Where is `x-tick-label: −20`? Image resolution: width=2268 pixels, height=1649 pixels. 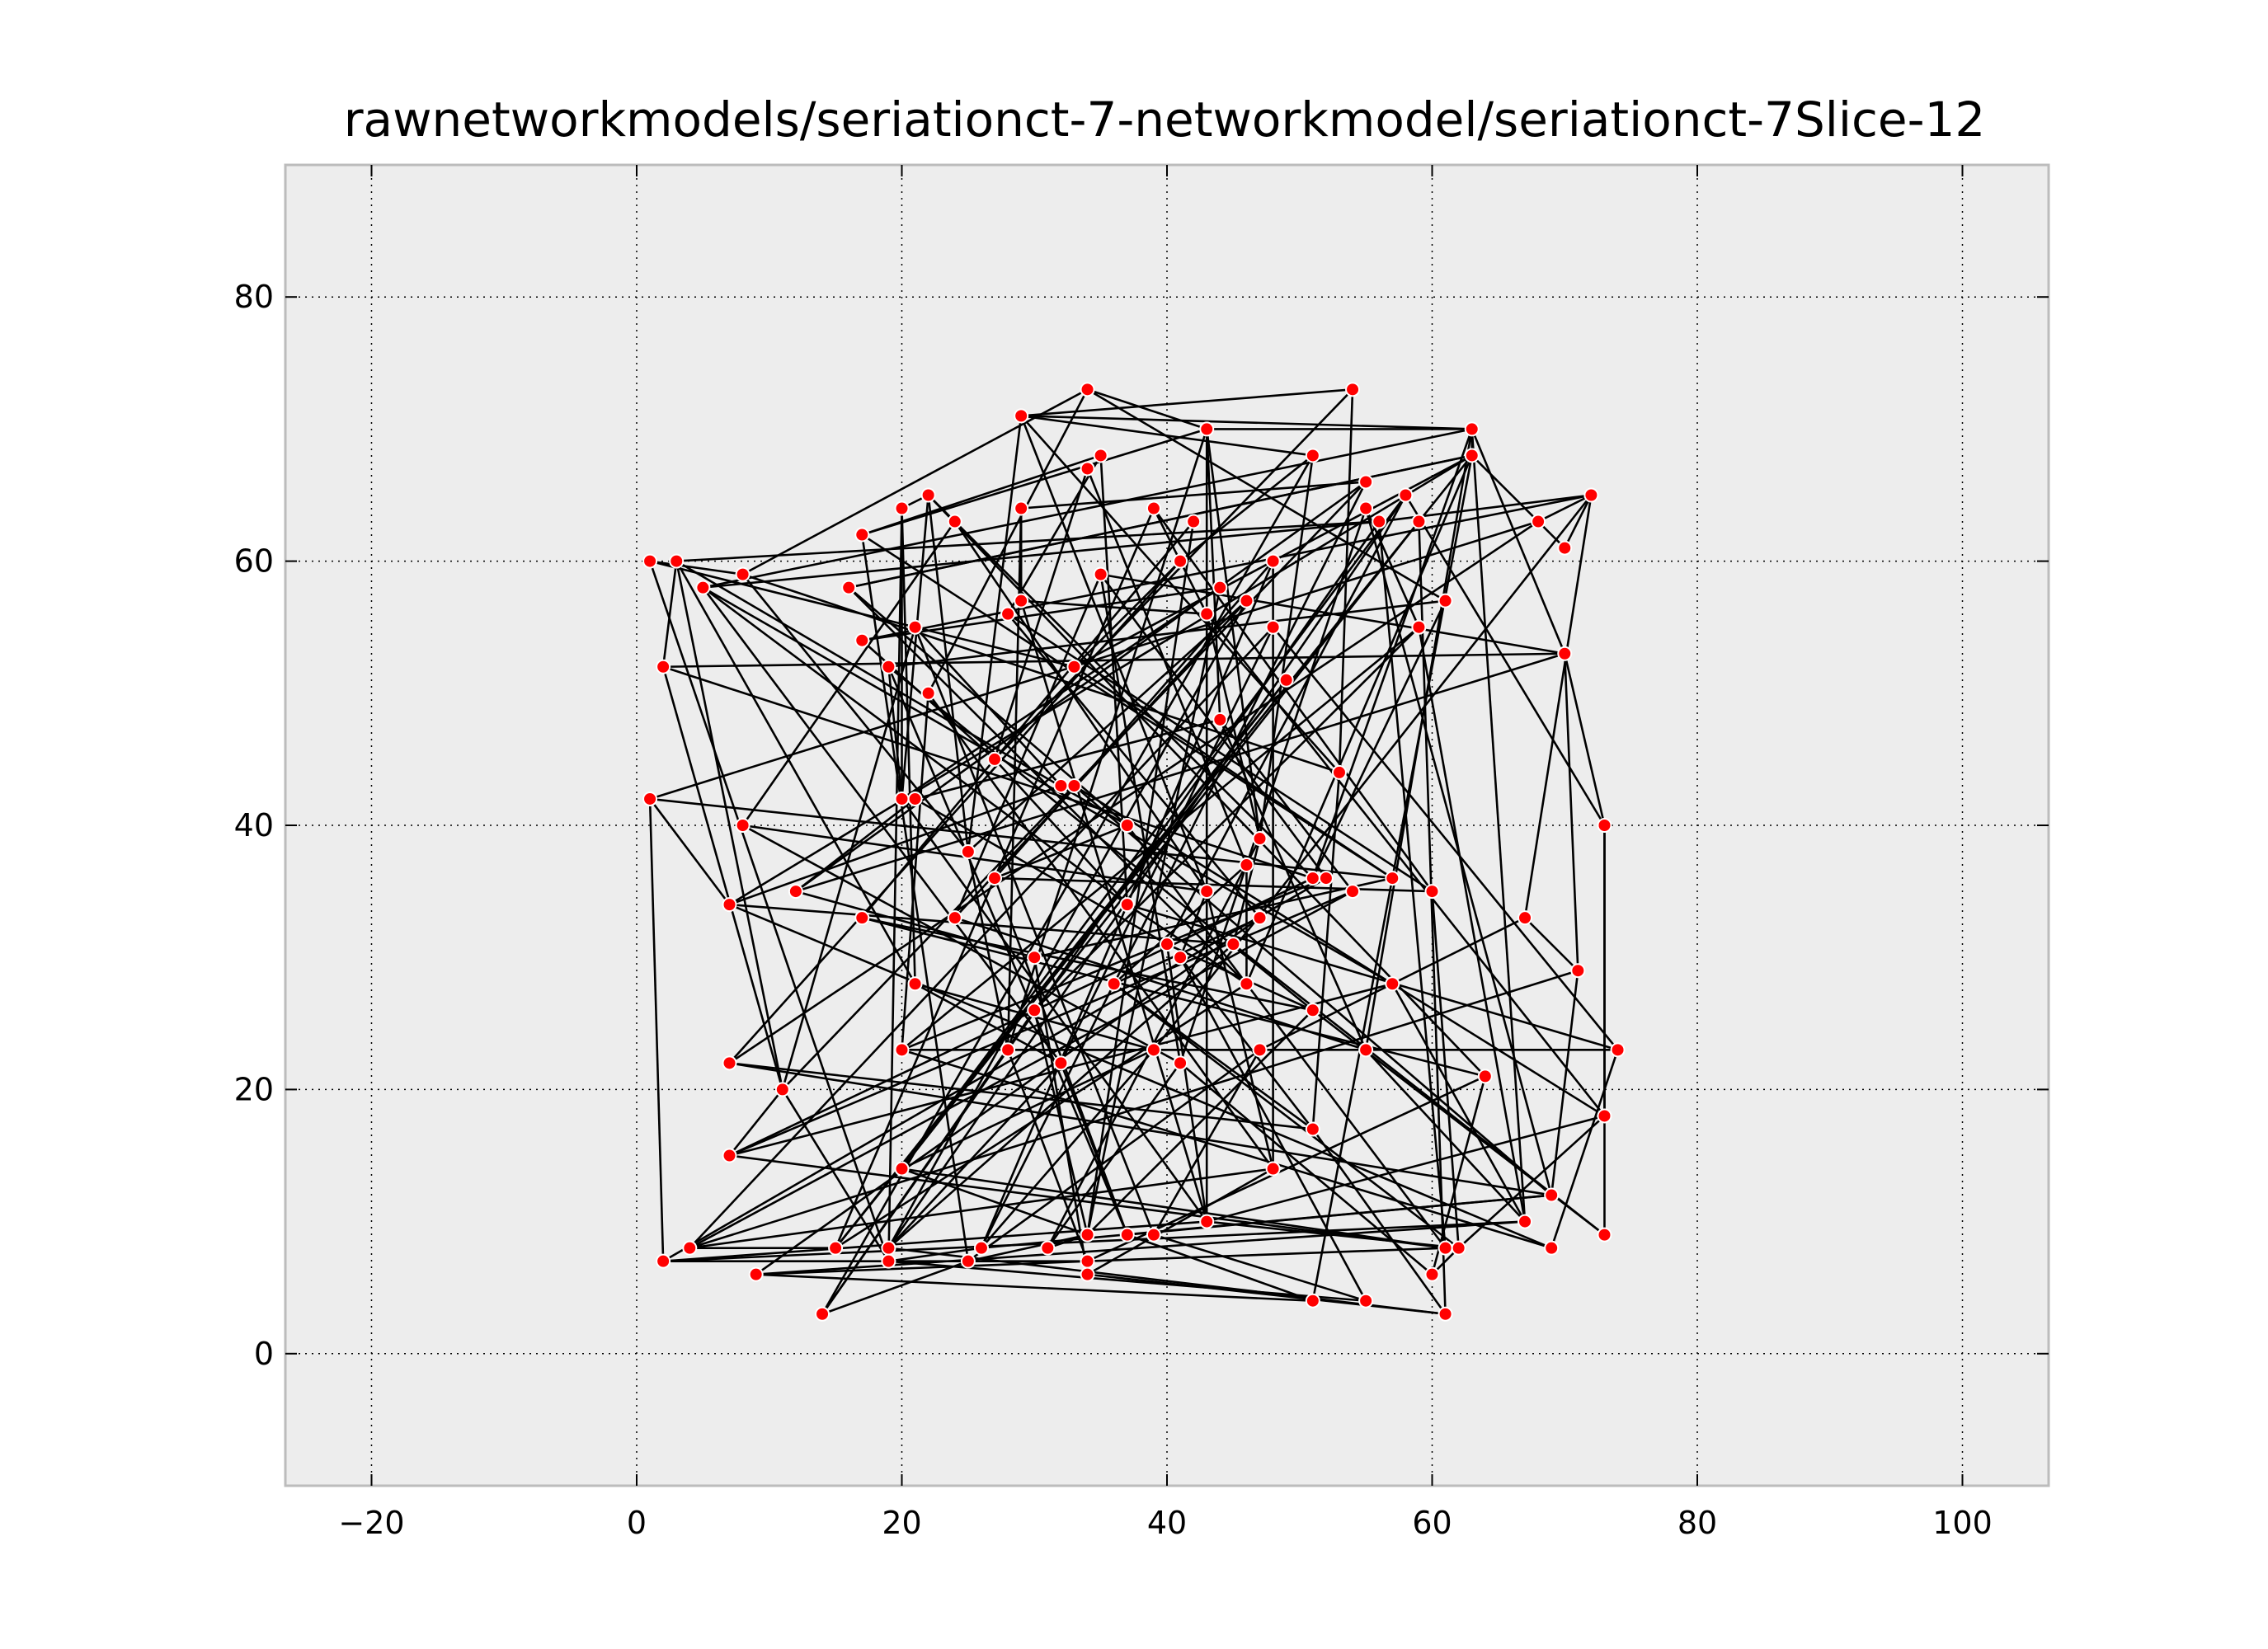
x-tick-label: −20 is located at coordinates (371, 1523).